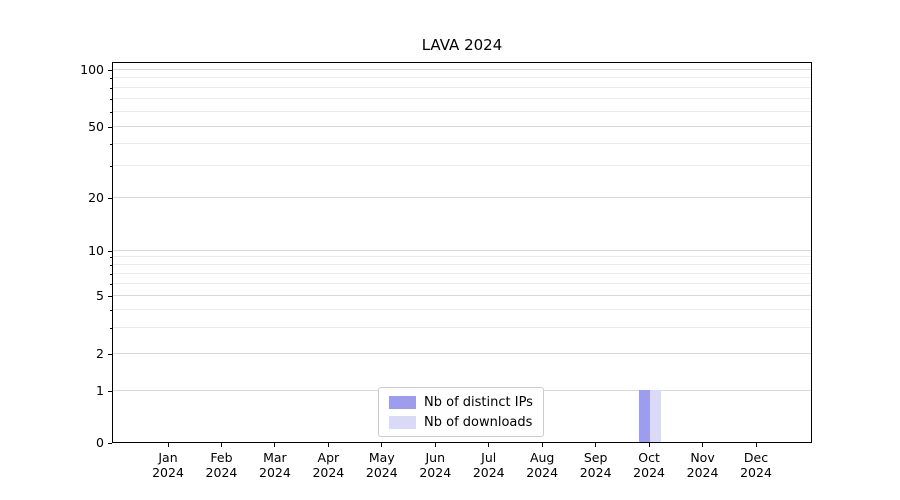 This screenshot has width=900, height=500. What do you see at coordinates (462, 45) in the screenshot?
I see `chart-title: LAVA 2024` at bounding box center [462, 45].